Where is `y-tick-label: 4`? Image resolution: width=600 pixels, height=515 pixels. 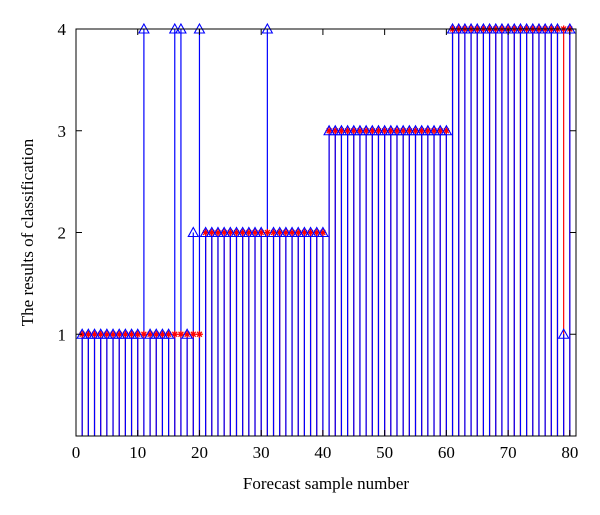 y-tick-label: 4 is located at coordinates (62, 29).